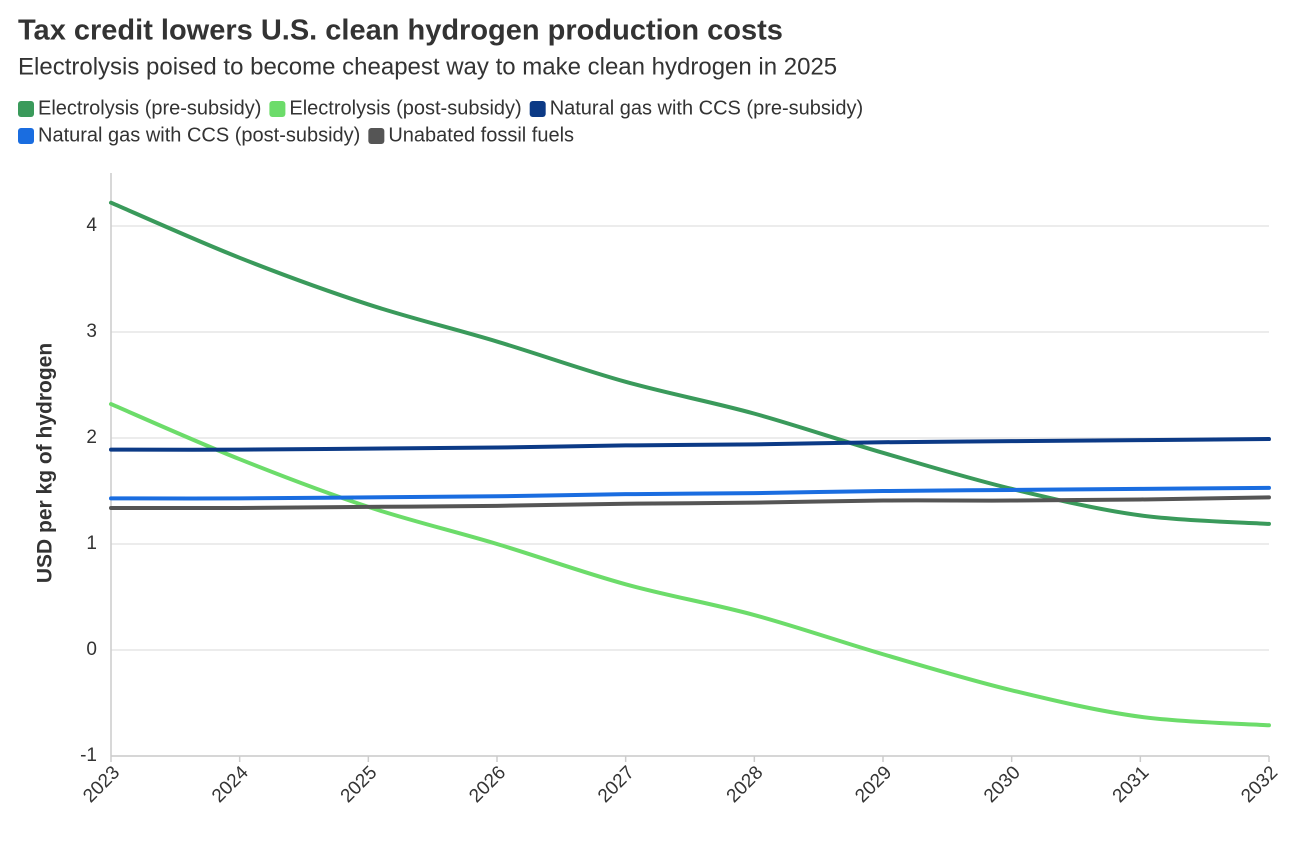  I want to click on y-tick-label: 1, so click(91, 543).